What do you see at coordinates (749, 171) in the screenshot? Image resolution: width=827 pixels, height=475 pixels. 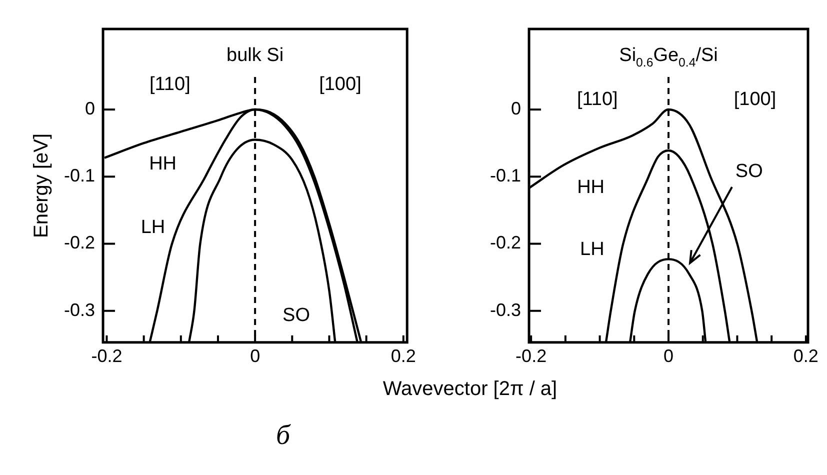 I see `text: SO` at bounding box center [749, 171].